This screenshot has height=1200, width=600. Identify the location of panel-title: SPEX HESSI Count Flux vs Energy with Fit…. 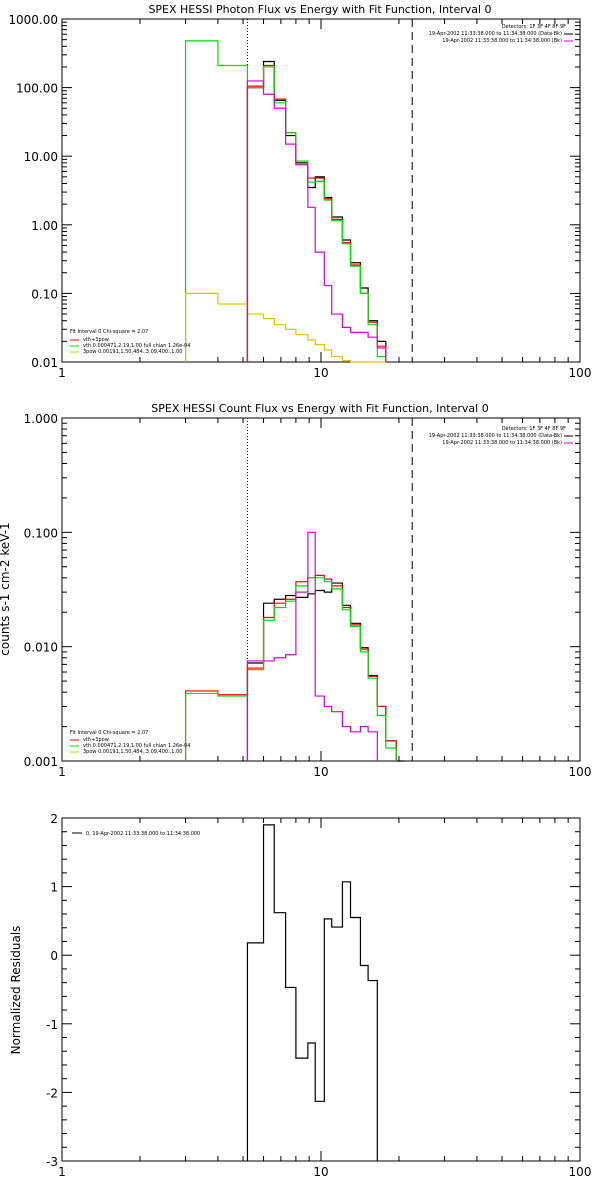
(319, 408).